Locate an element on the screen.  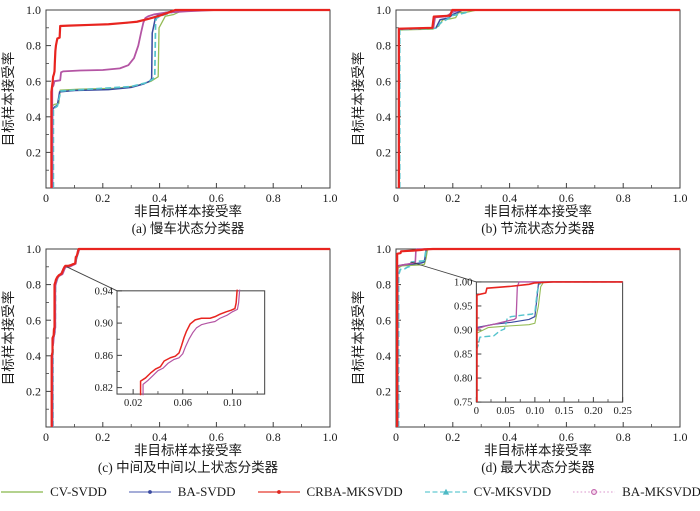
x-tick-label: 0.20 is located at coordinates (593, 411).